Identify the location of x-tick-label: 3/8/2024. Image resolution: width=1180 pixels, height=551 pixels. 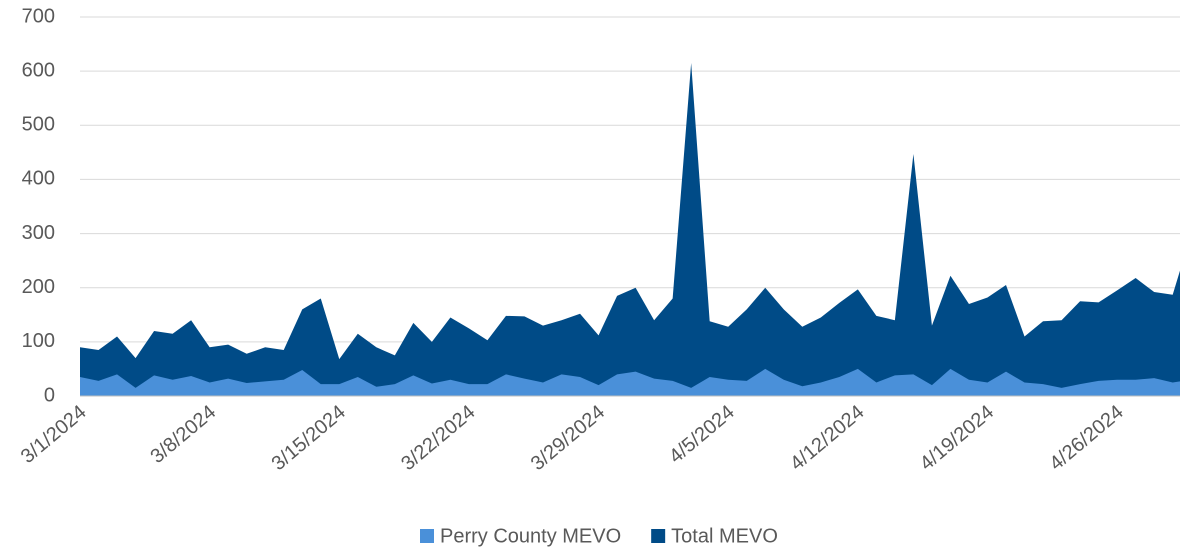
(183, 434).